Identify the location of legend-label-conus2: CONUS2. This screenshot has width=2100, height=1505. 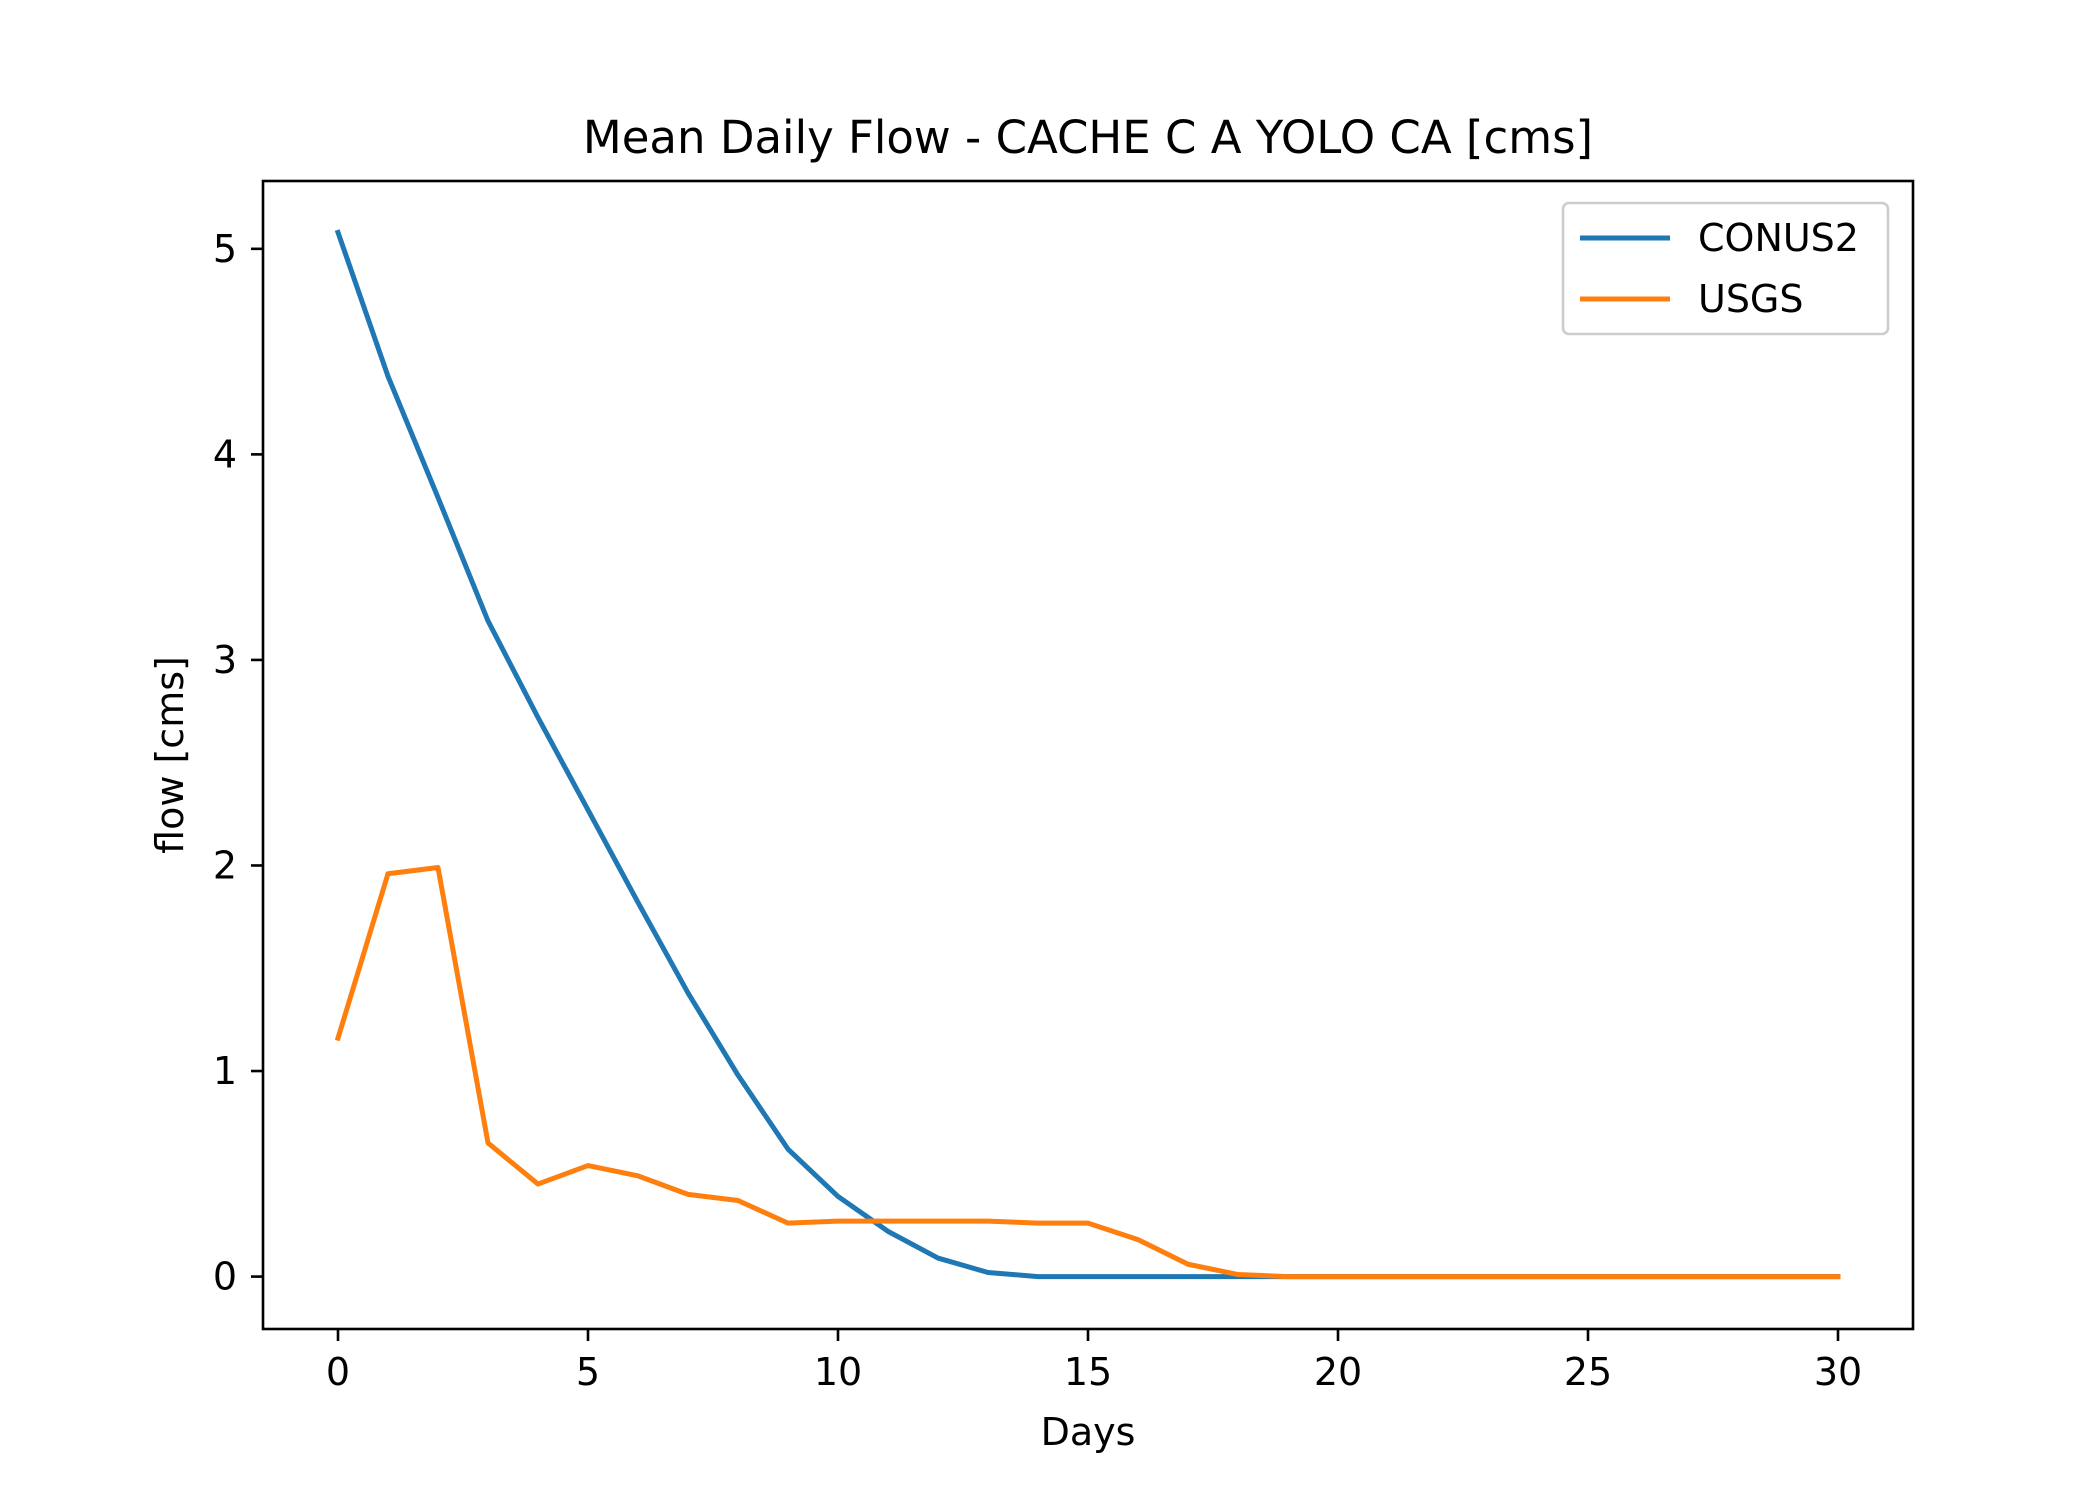
(1778, 238).